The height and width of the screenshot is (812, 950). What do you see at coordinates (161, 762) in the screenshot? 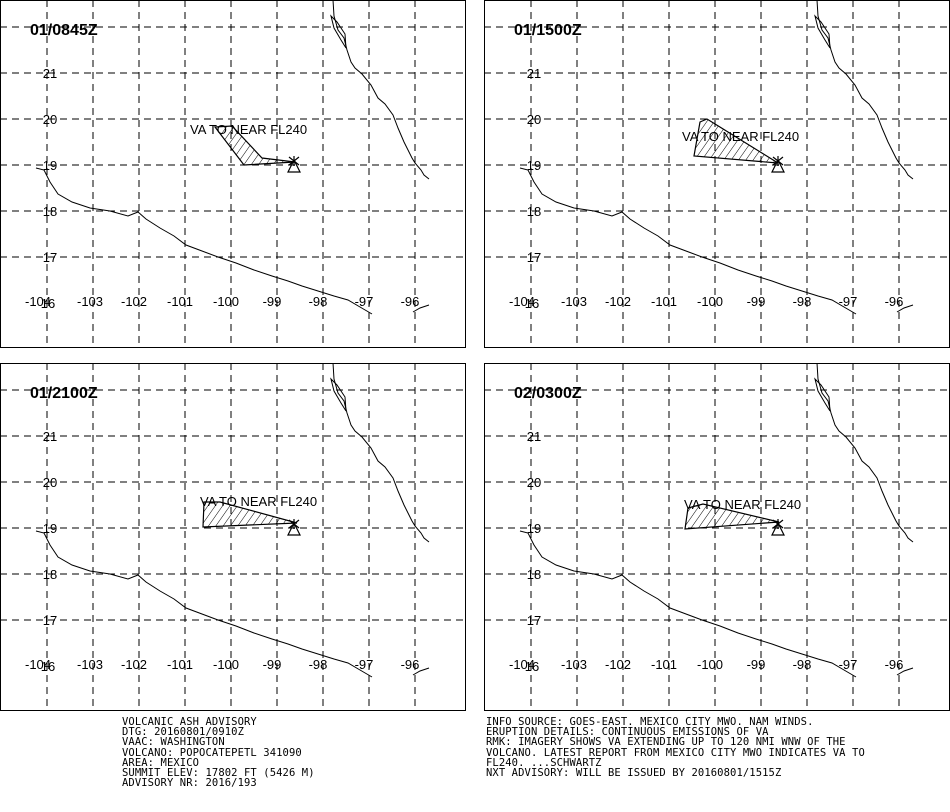
I see `advisory-line: AREA: MEXICO` at bounding box center [161, 762].